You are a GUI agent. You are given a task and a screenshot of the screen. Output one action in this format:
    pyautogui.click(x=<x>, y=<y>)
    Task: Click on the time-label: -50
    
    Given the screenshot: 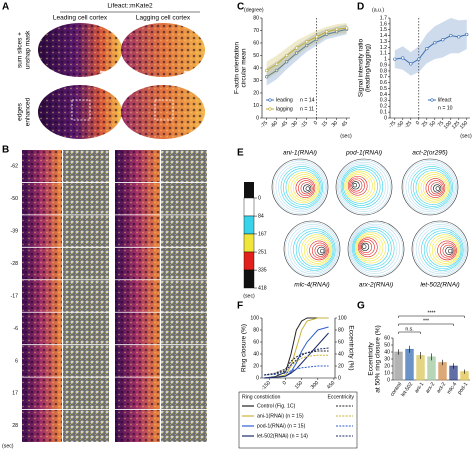 What is the action you would take?
    pyautogui.click(x=15, y=199)
    